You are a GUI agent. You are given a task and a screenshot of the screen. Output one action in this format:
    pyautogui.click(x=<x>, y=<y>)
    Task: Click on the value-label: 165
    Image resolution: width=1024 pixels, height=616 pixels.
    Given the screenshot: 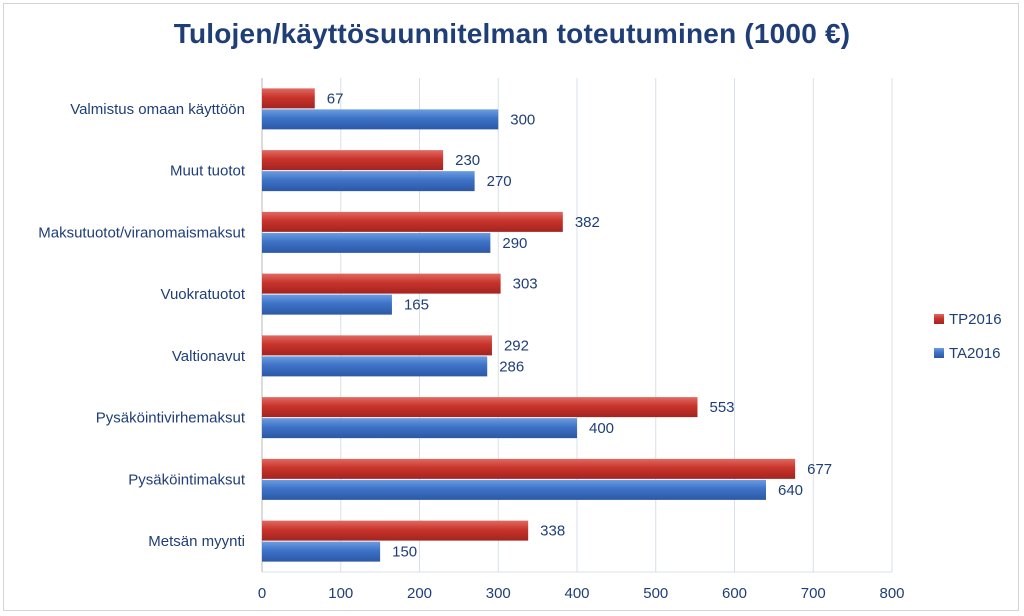 What is the action you would take?
    pyautogui.click(x=416, y=305)
    